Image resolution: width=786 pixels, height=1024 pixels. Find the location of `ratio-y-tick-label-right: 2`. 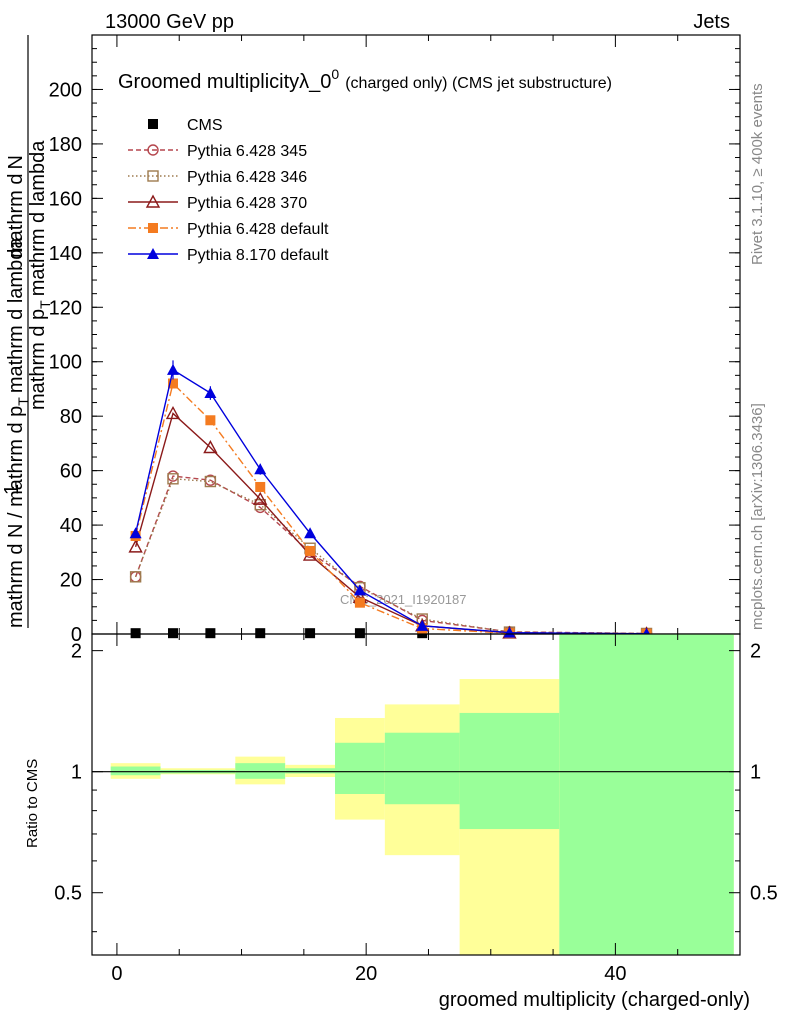

ratio-y-tick-label-right: 2 is located at coordinates (755, 652).